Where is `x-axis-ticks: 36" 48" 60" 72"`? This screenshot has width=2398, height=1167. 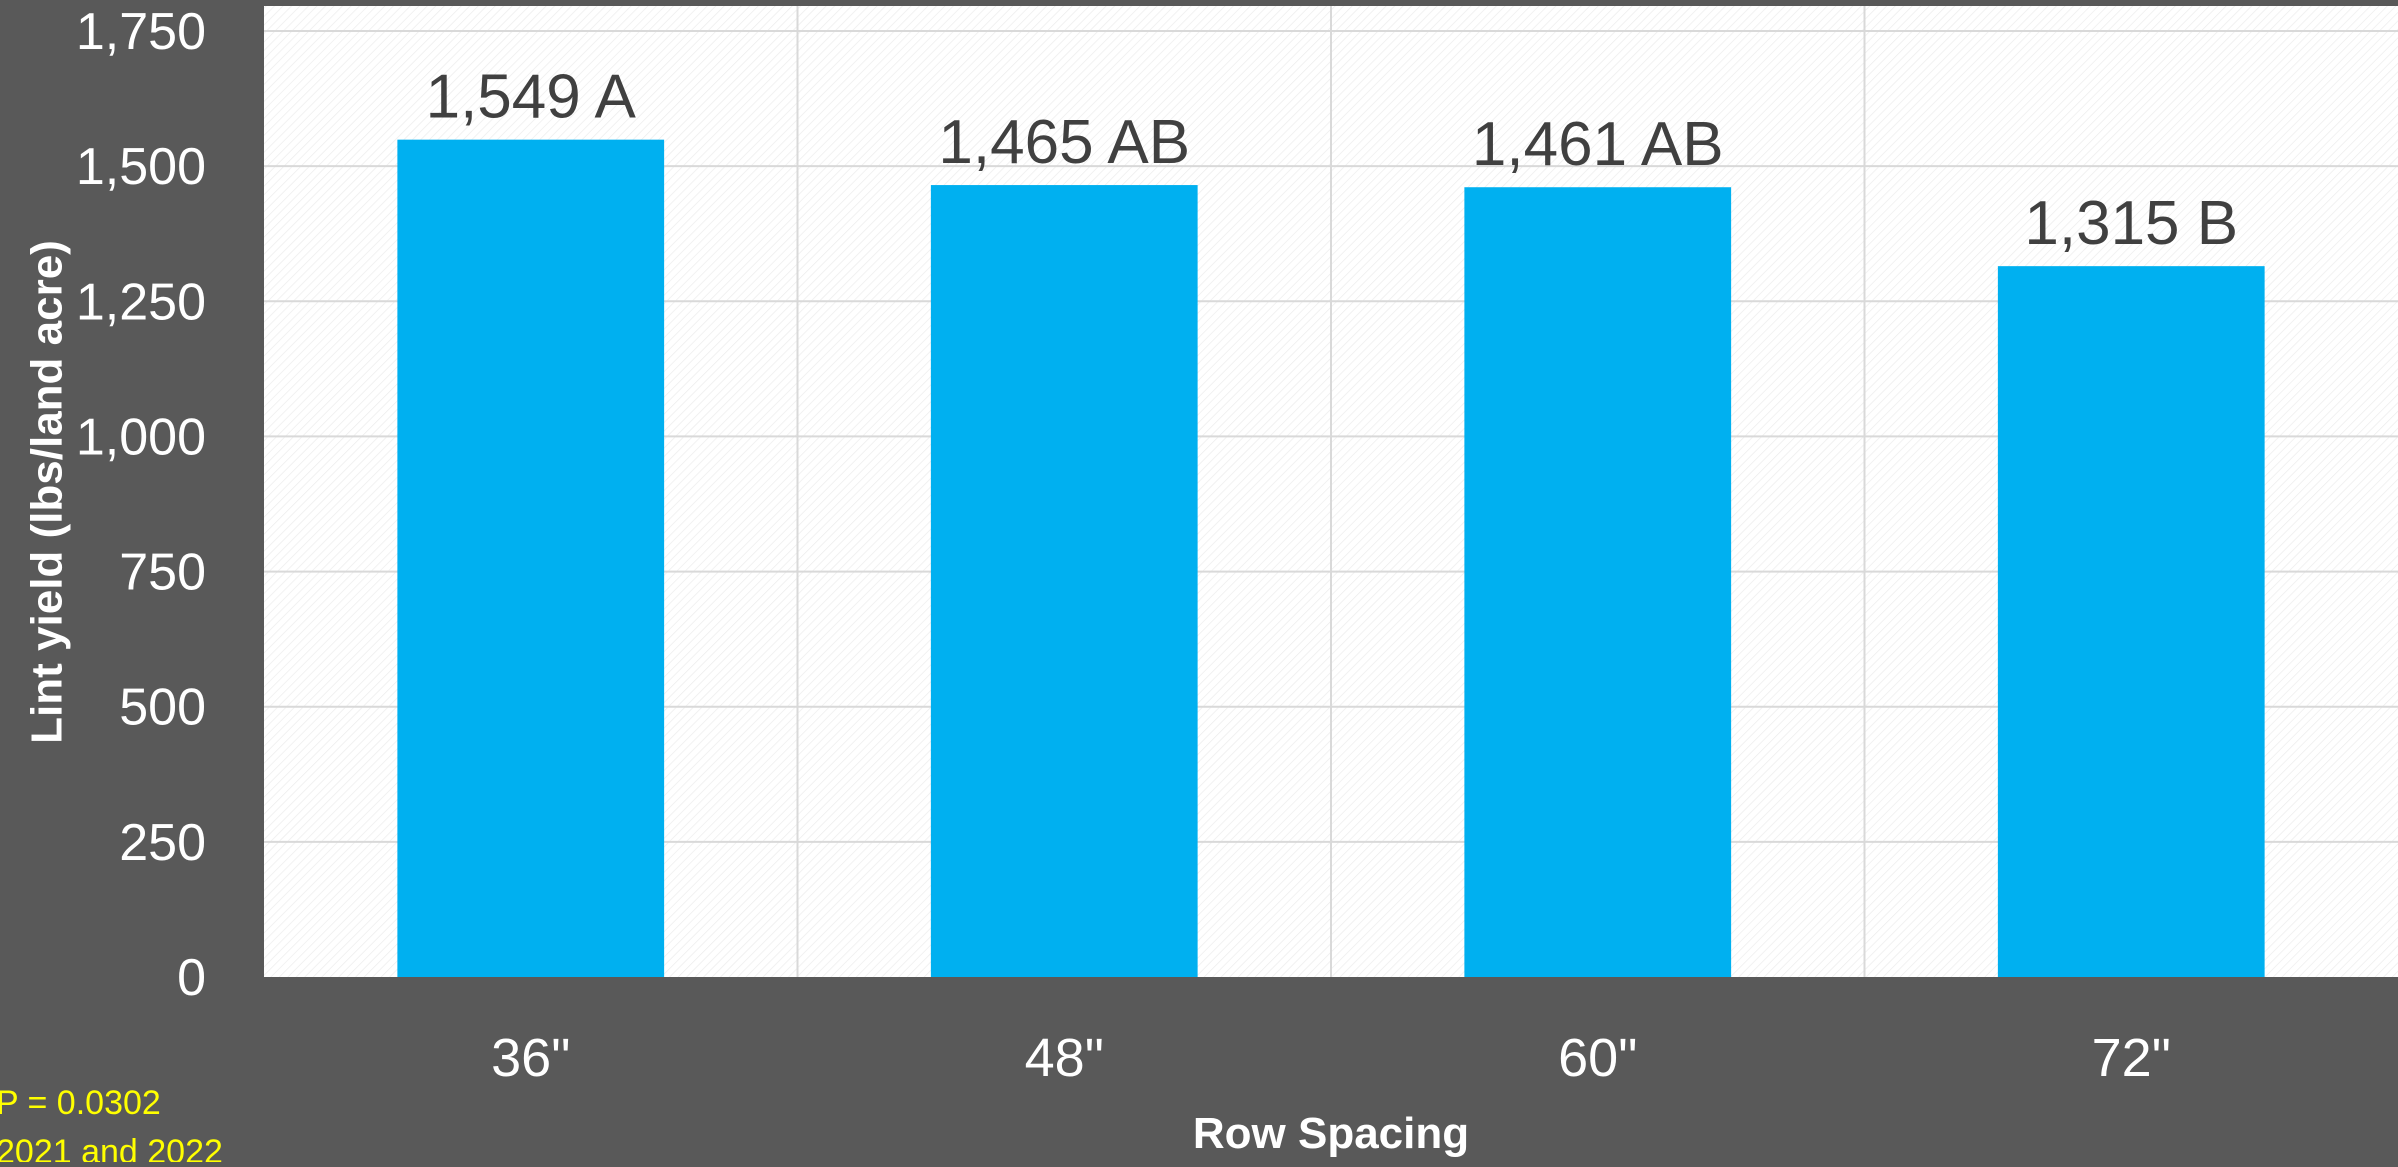
x-axis-ticks: 36" 48" 60" 72" is located at coordinates (1331, 1058).